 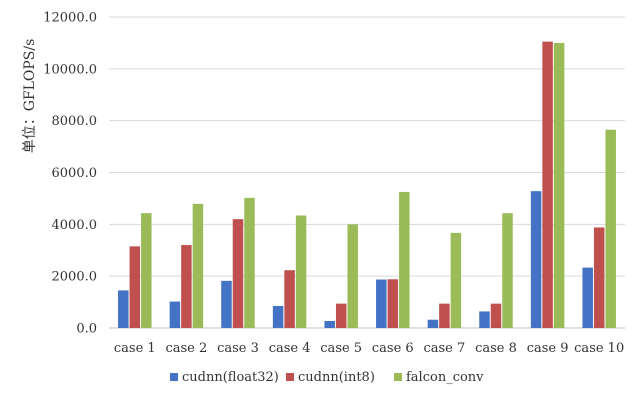 I want to click on bar-cudnn(int8)-case-5, so click(x=341, y=315).